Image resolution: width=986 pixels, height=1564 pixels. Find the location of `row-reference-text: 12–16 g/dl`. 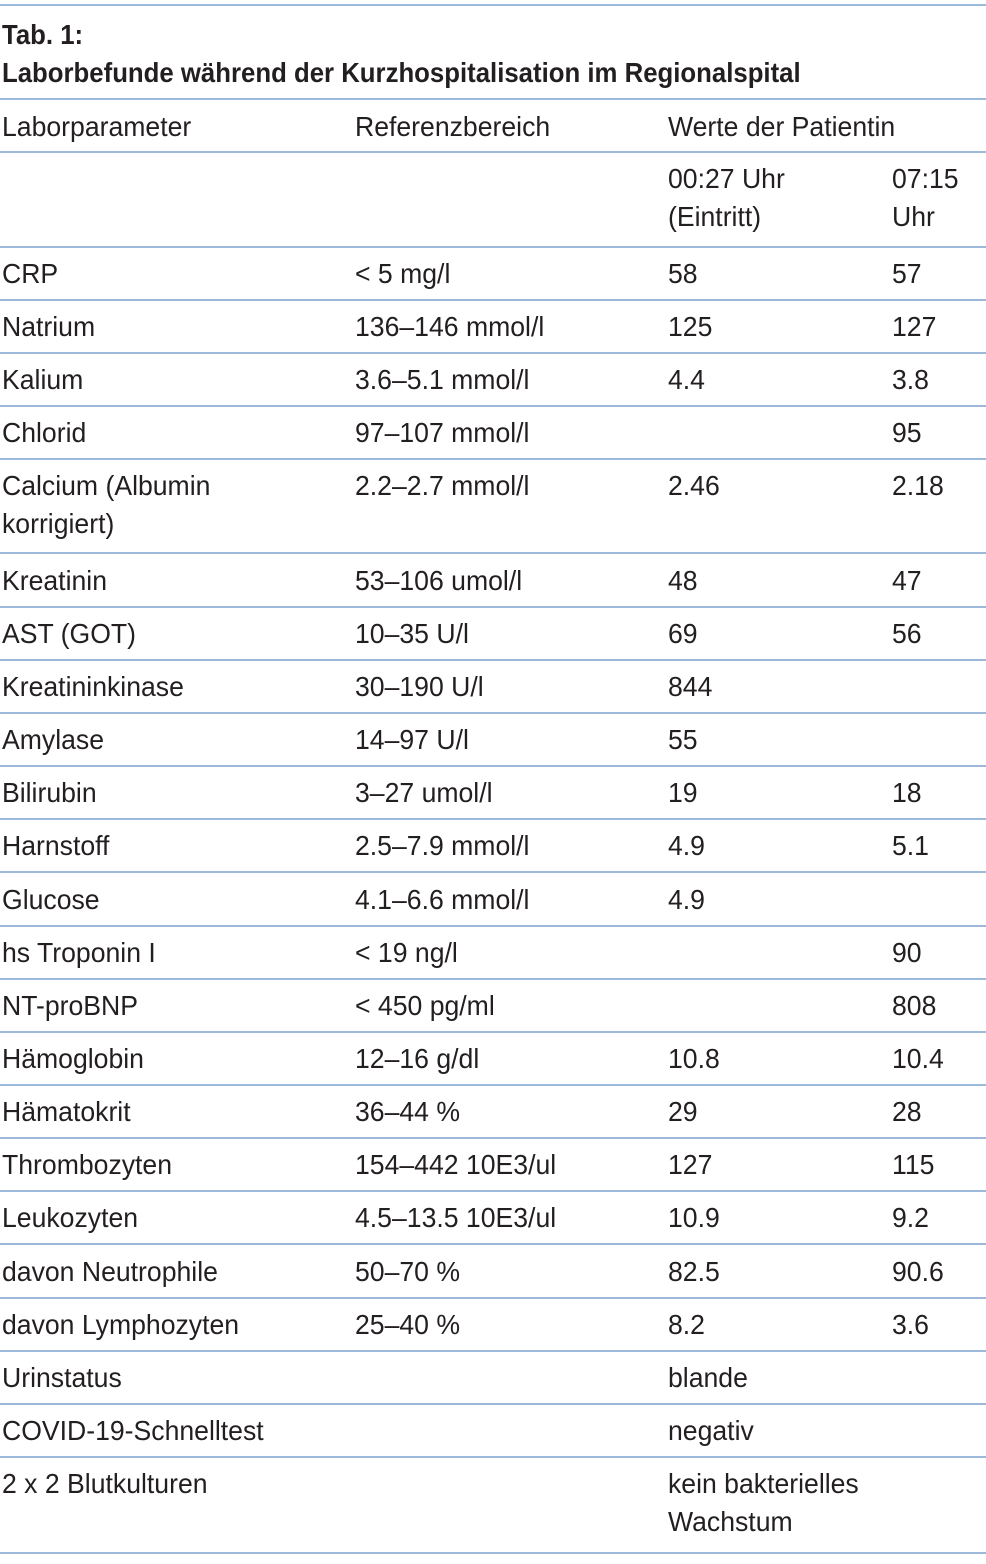

row-reference-text: 12–16 g/dl is located at coordinates (417, 1058).